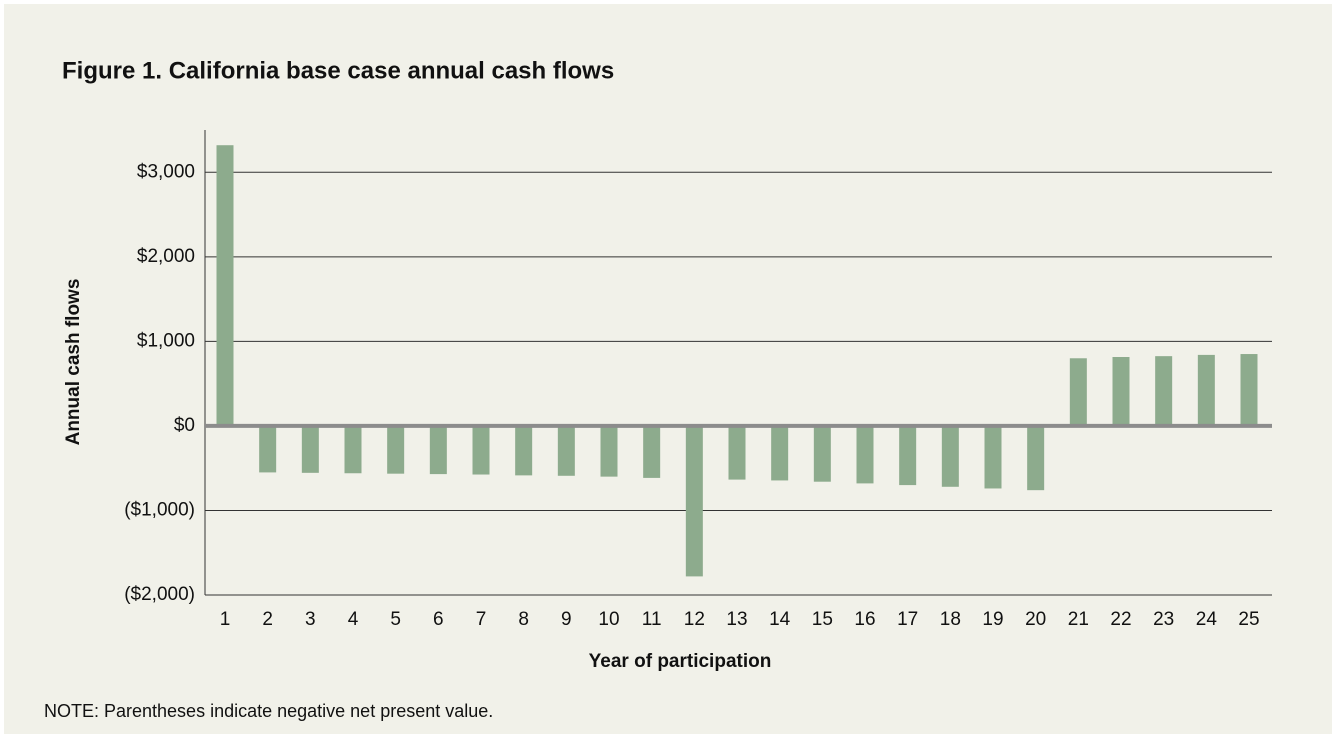 This screenshot has width=1336, height=738. I want to click on x-tick-label: 17, so click(907, 619).